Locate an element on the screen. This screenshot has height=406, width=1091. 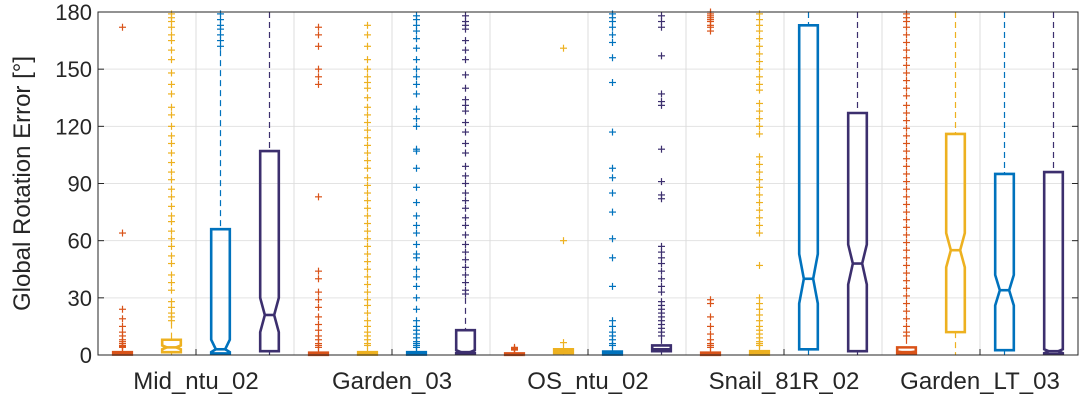
x-tick-label: Snail_81R_02 is located at coordinates (784, 381).